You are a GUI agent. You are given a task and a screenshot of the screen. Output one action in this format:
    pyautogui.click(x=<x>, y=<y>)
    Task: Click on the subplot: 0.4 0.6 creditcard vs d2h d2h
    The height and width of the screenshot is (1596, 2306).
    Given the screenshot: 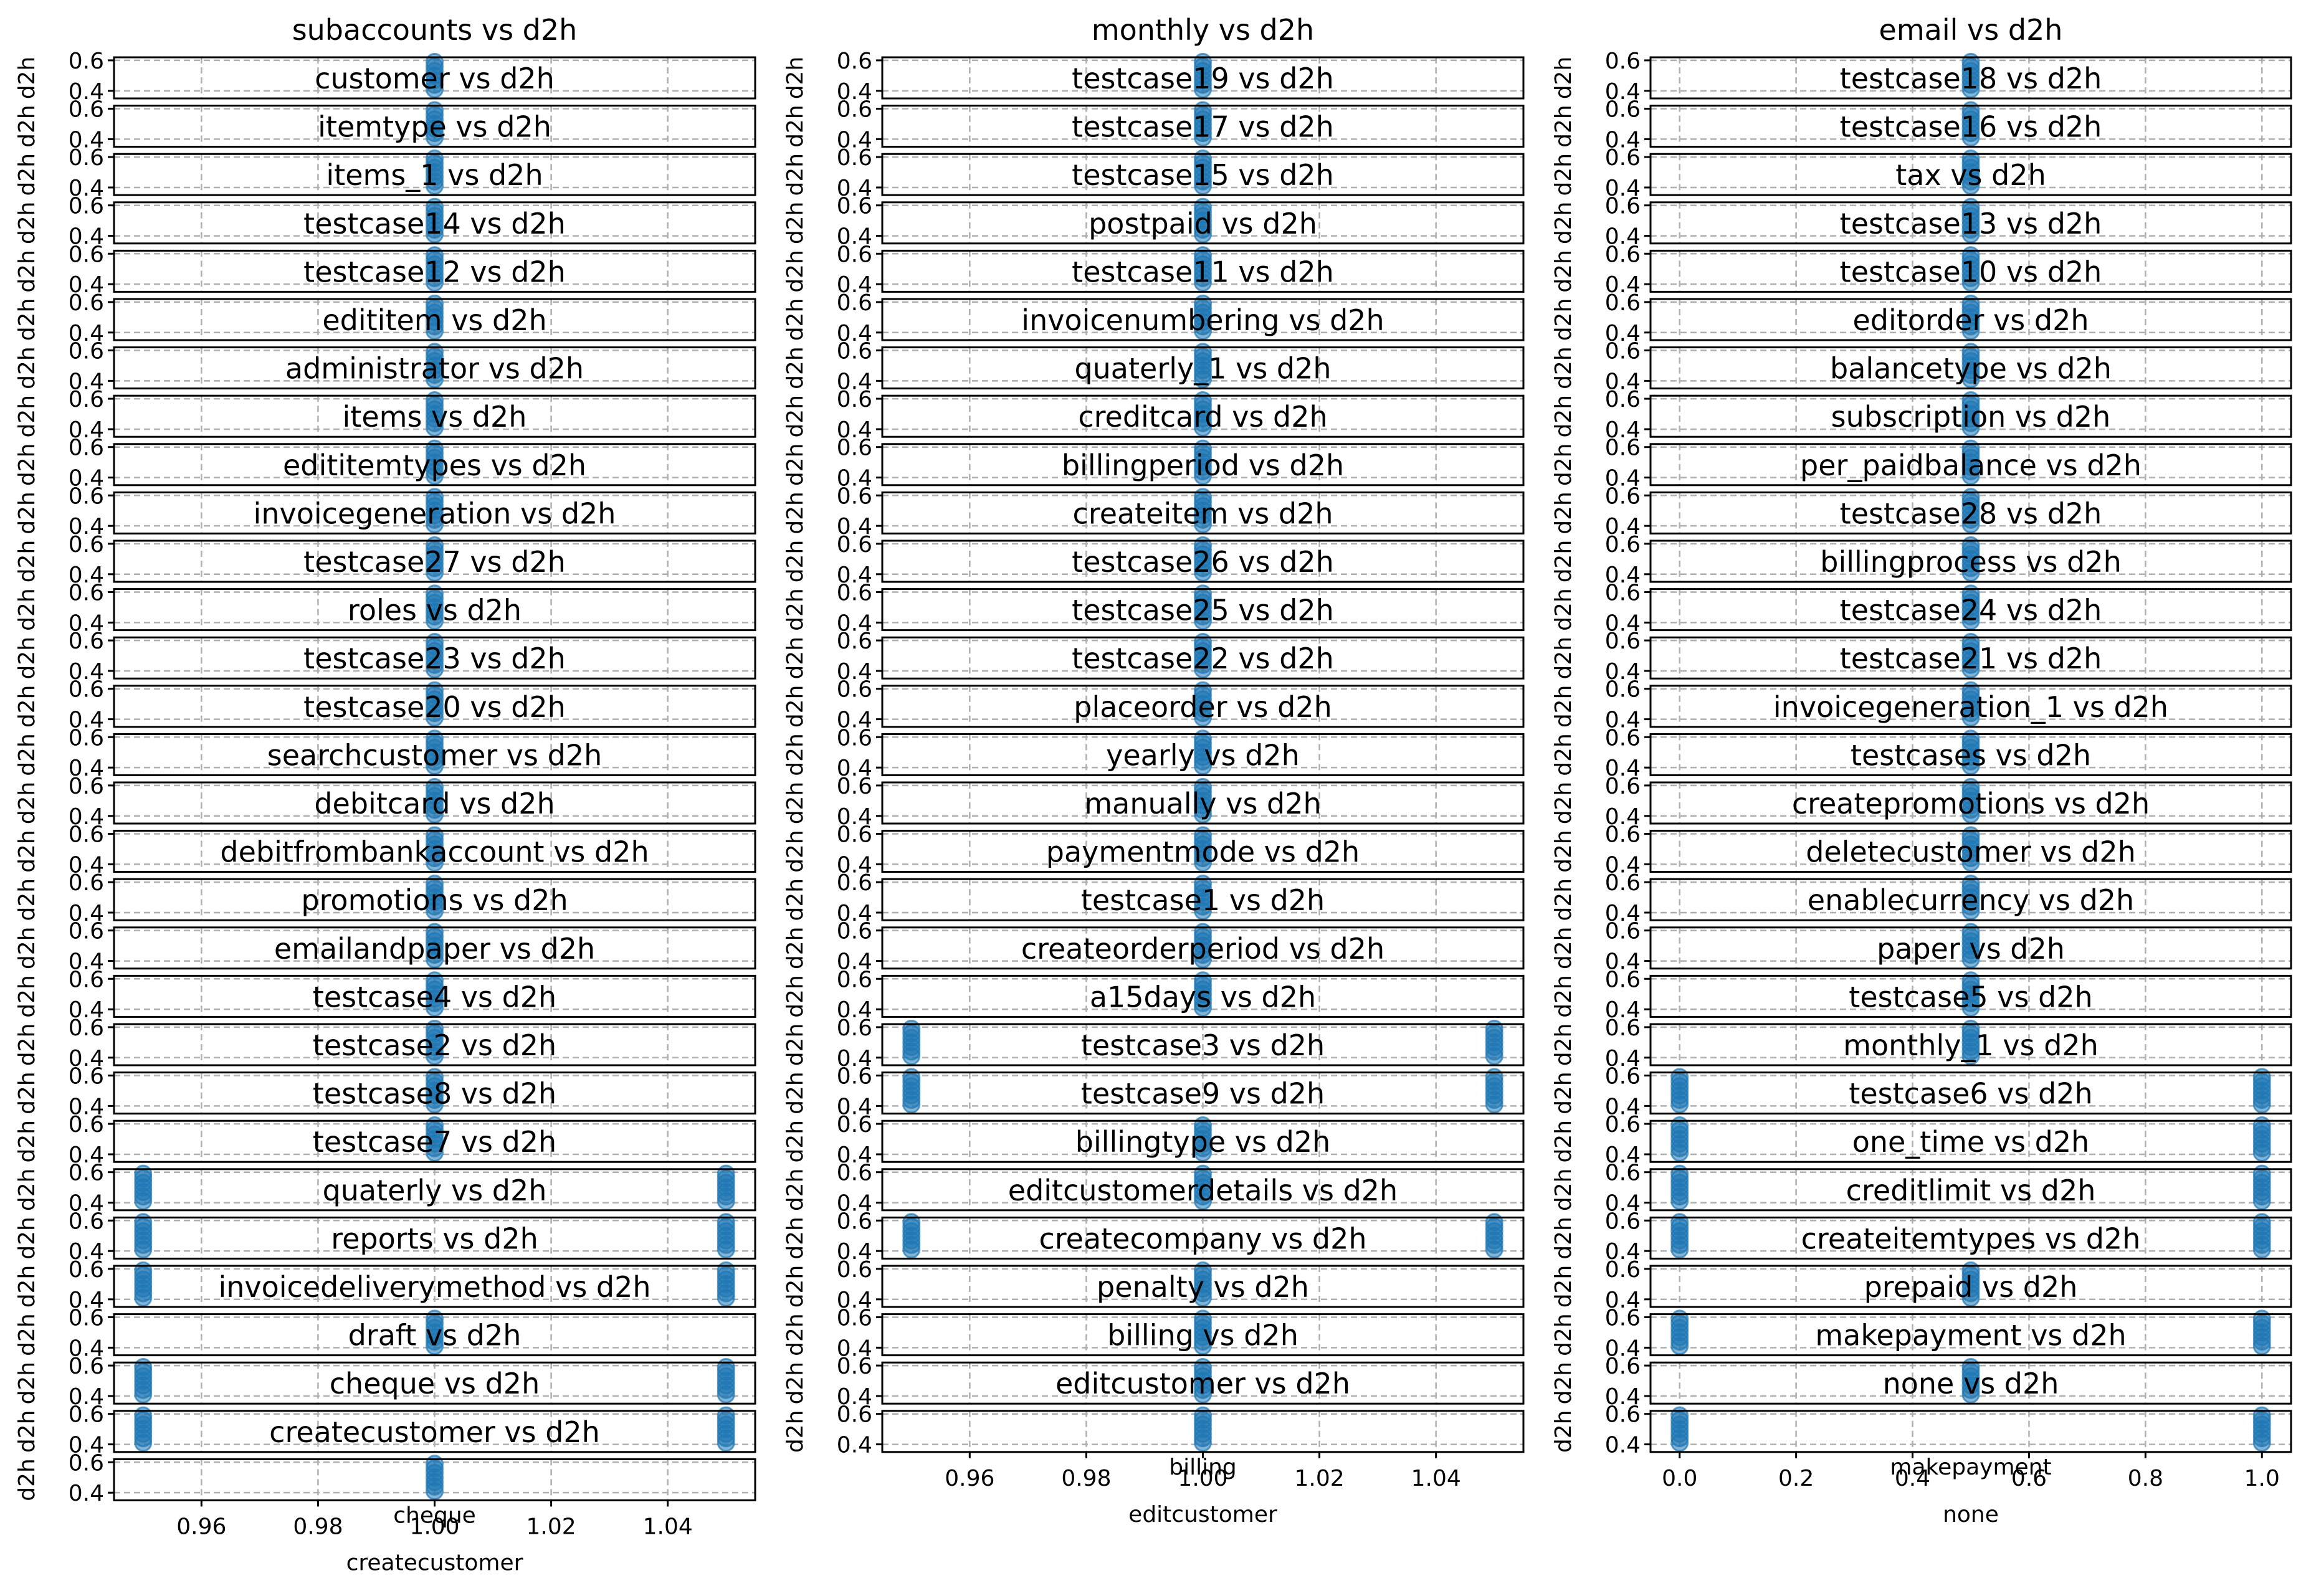 What is the action you would take?
    pyautogui.click(x=1154, y=415)
    